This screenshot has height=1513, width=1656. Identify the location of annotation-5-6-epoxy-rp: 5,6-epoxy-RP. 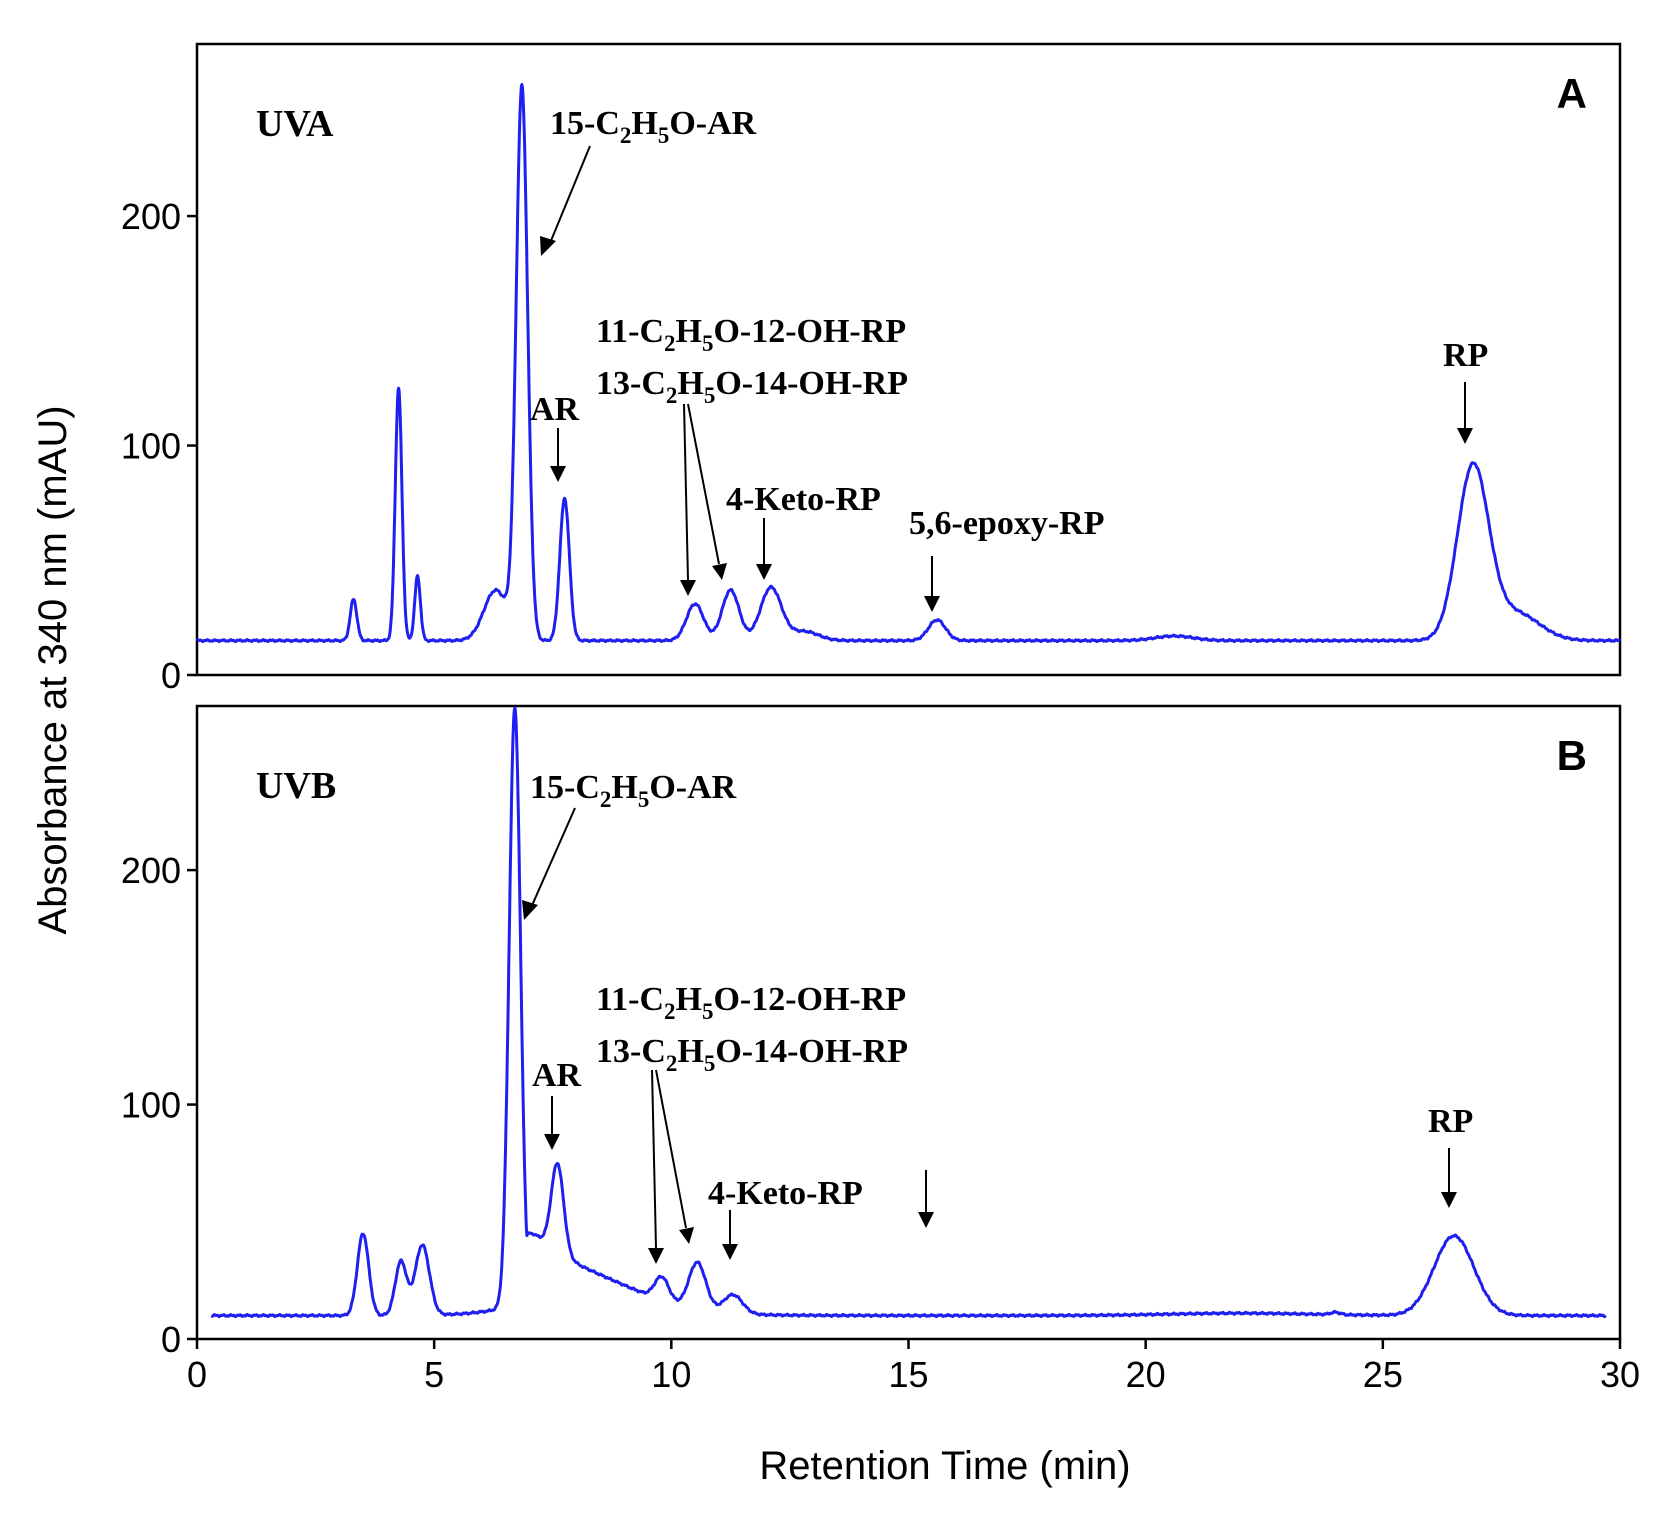
(1006, 523).